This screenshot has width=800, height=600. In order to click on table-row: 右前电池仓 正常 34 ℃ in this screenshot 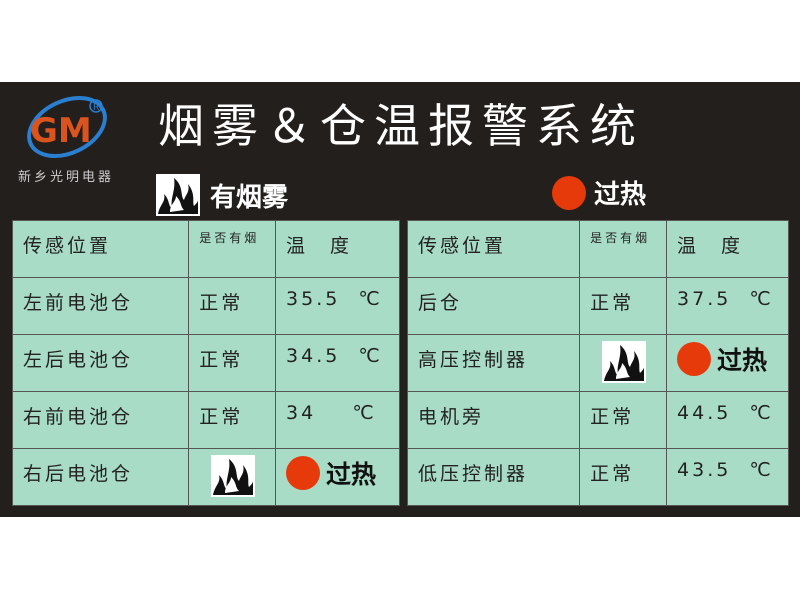, I will do `click(205, 420)`.